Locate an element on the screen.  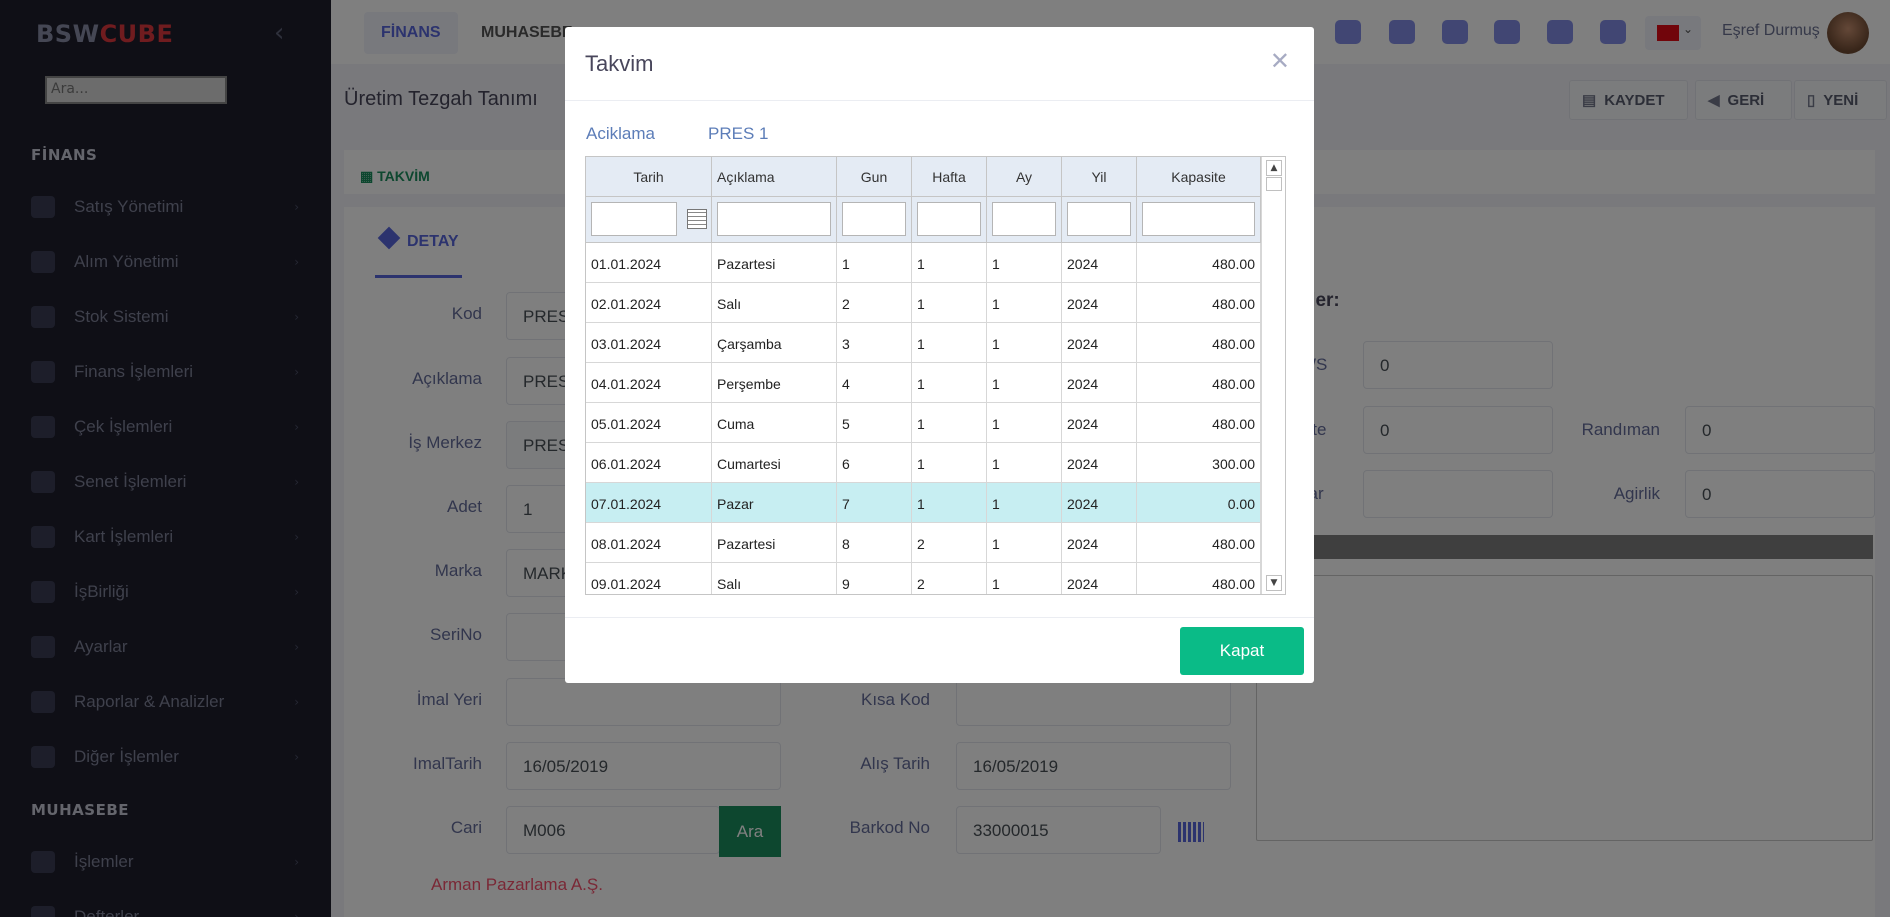
table-row: 01.01.2024 Pazartesi 1 1 1 2024 480.00 is located at coordinates (923, 263).